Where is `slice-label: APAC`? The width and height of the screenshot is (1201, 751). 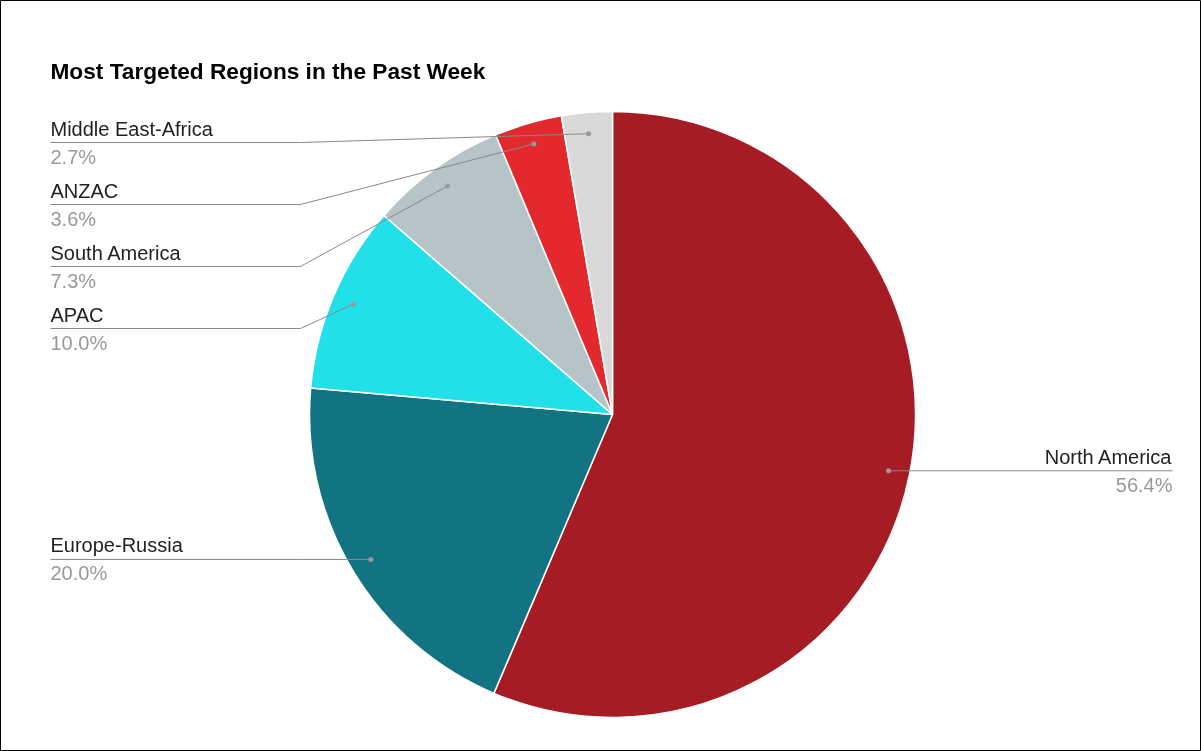 slice-label: APAC is located at coordinates (77, 314).